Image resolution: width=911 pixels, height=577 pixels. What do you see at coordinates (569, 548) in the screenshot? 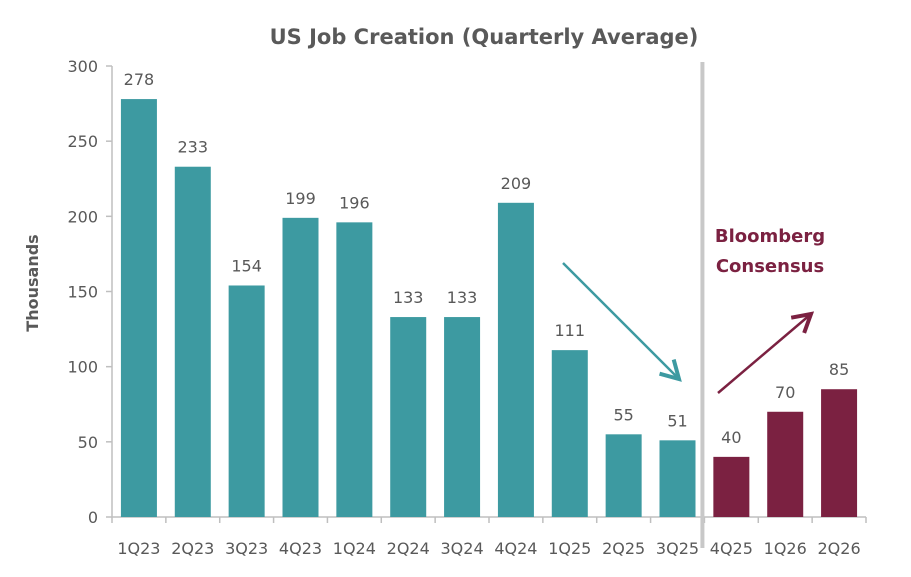
I see `x-tick-label-1Q25: 1Q25` at bounding box center [569, 548].